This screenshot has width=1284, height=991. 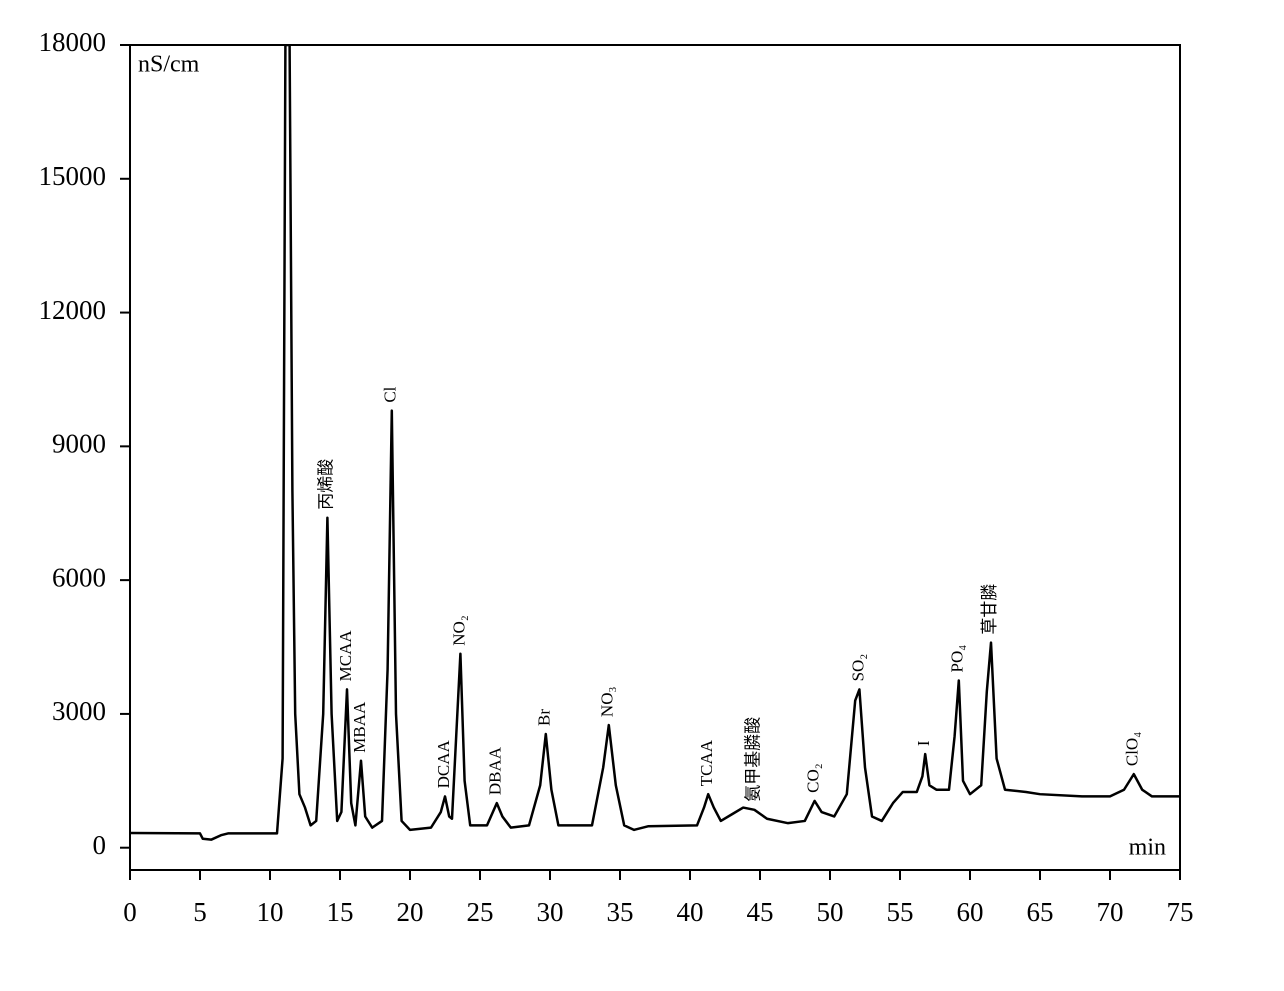 I want to click on x-tick-label: 70, so click(x=1110, y=912).